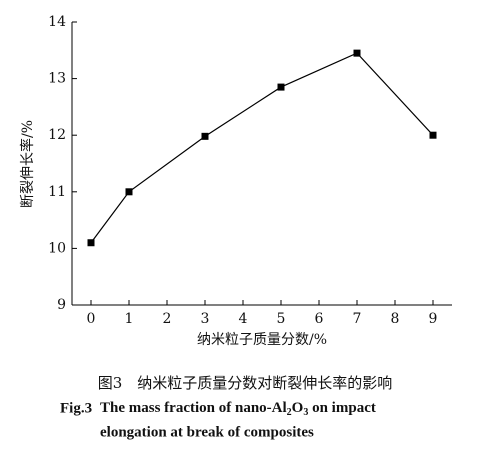 This screenshot has width=479, height=457. Describe the element at coordinates (357, 319) in the screenshot. I see `x-tick-label: 7` at that location.